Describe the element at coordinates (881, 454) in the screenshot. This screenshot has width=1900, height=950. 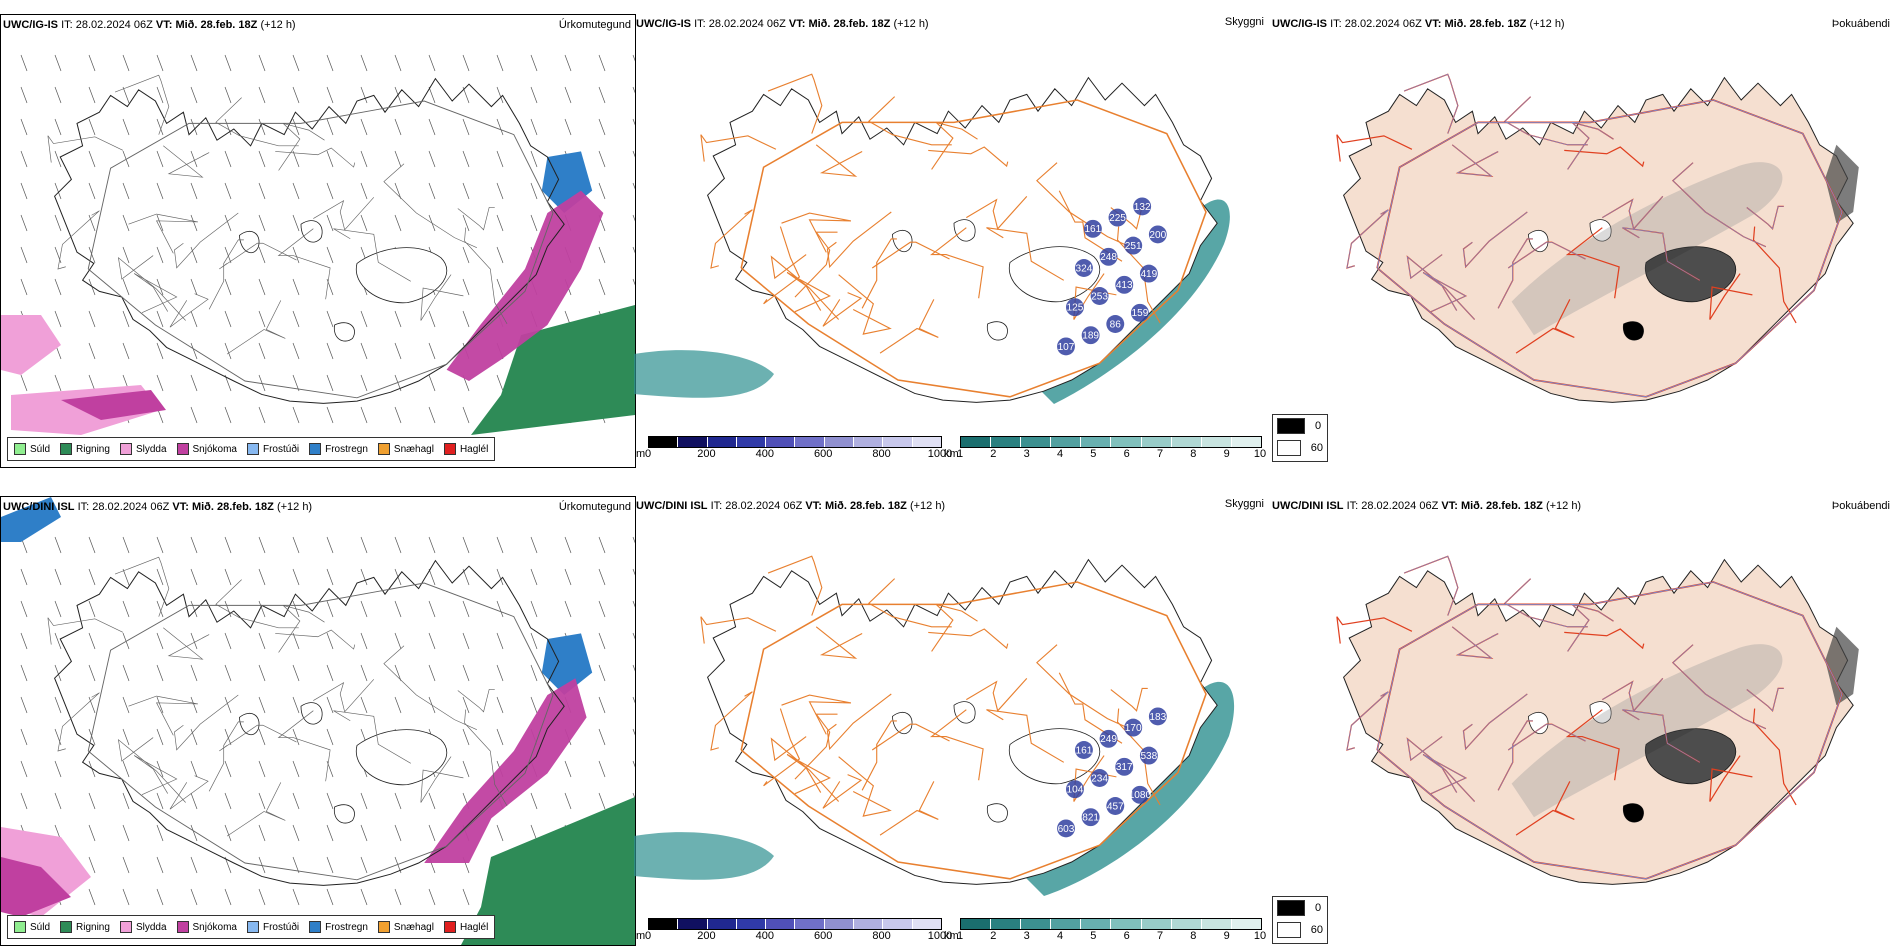
I see `colorbar-tick: 800` at that location.